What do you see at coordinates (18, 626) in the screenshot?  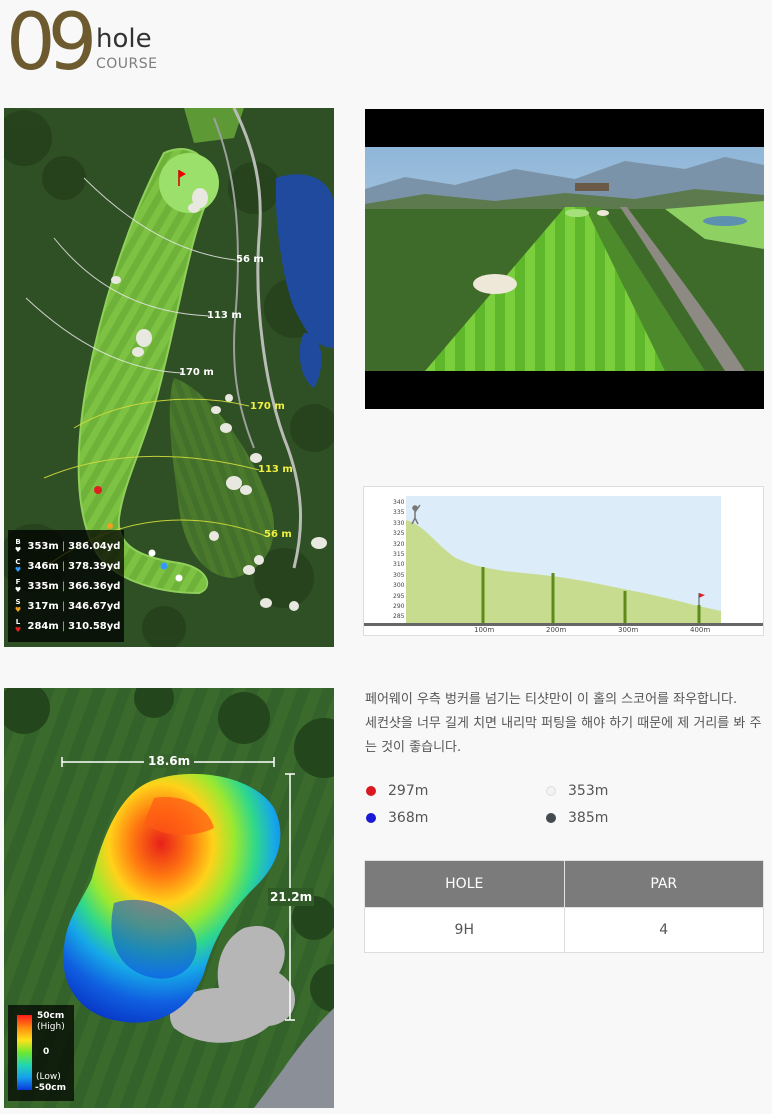 I see `tee-marker-icon: L ♥` at bounding box center [18, 626].